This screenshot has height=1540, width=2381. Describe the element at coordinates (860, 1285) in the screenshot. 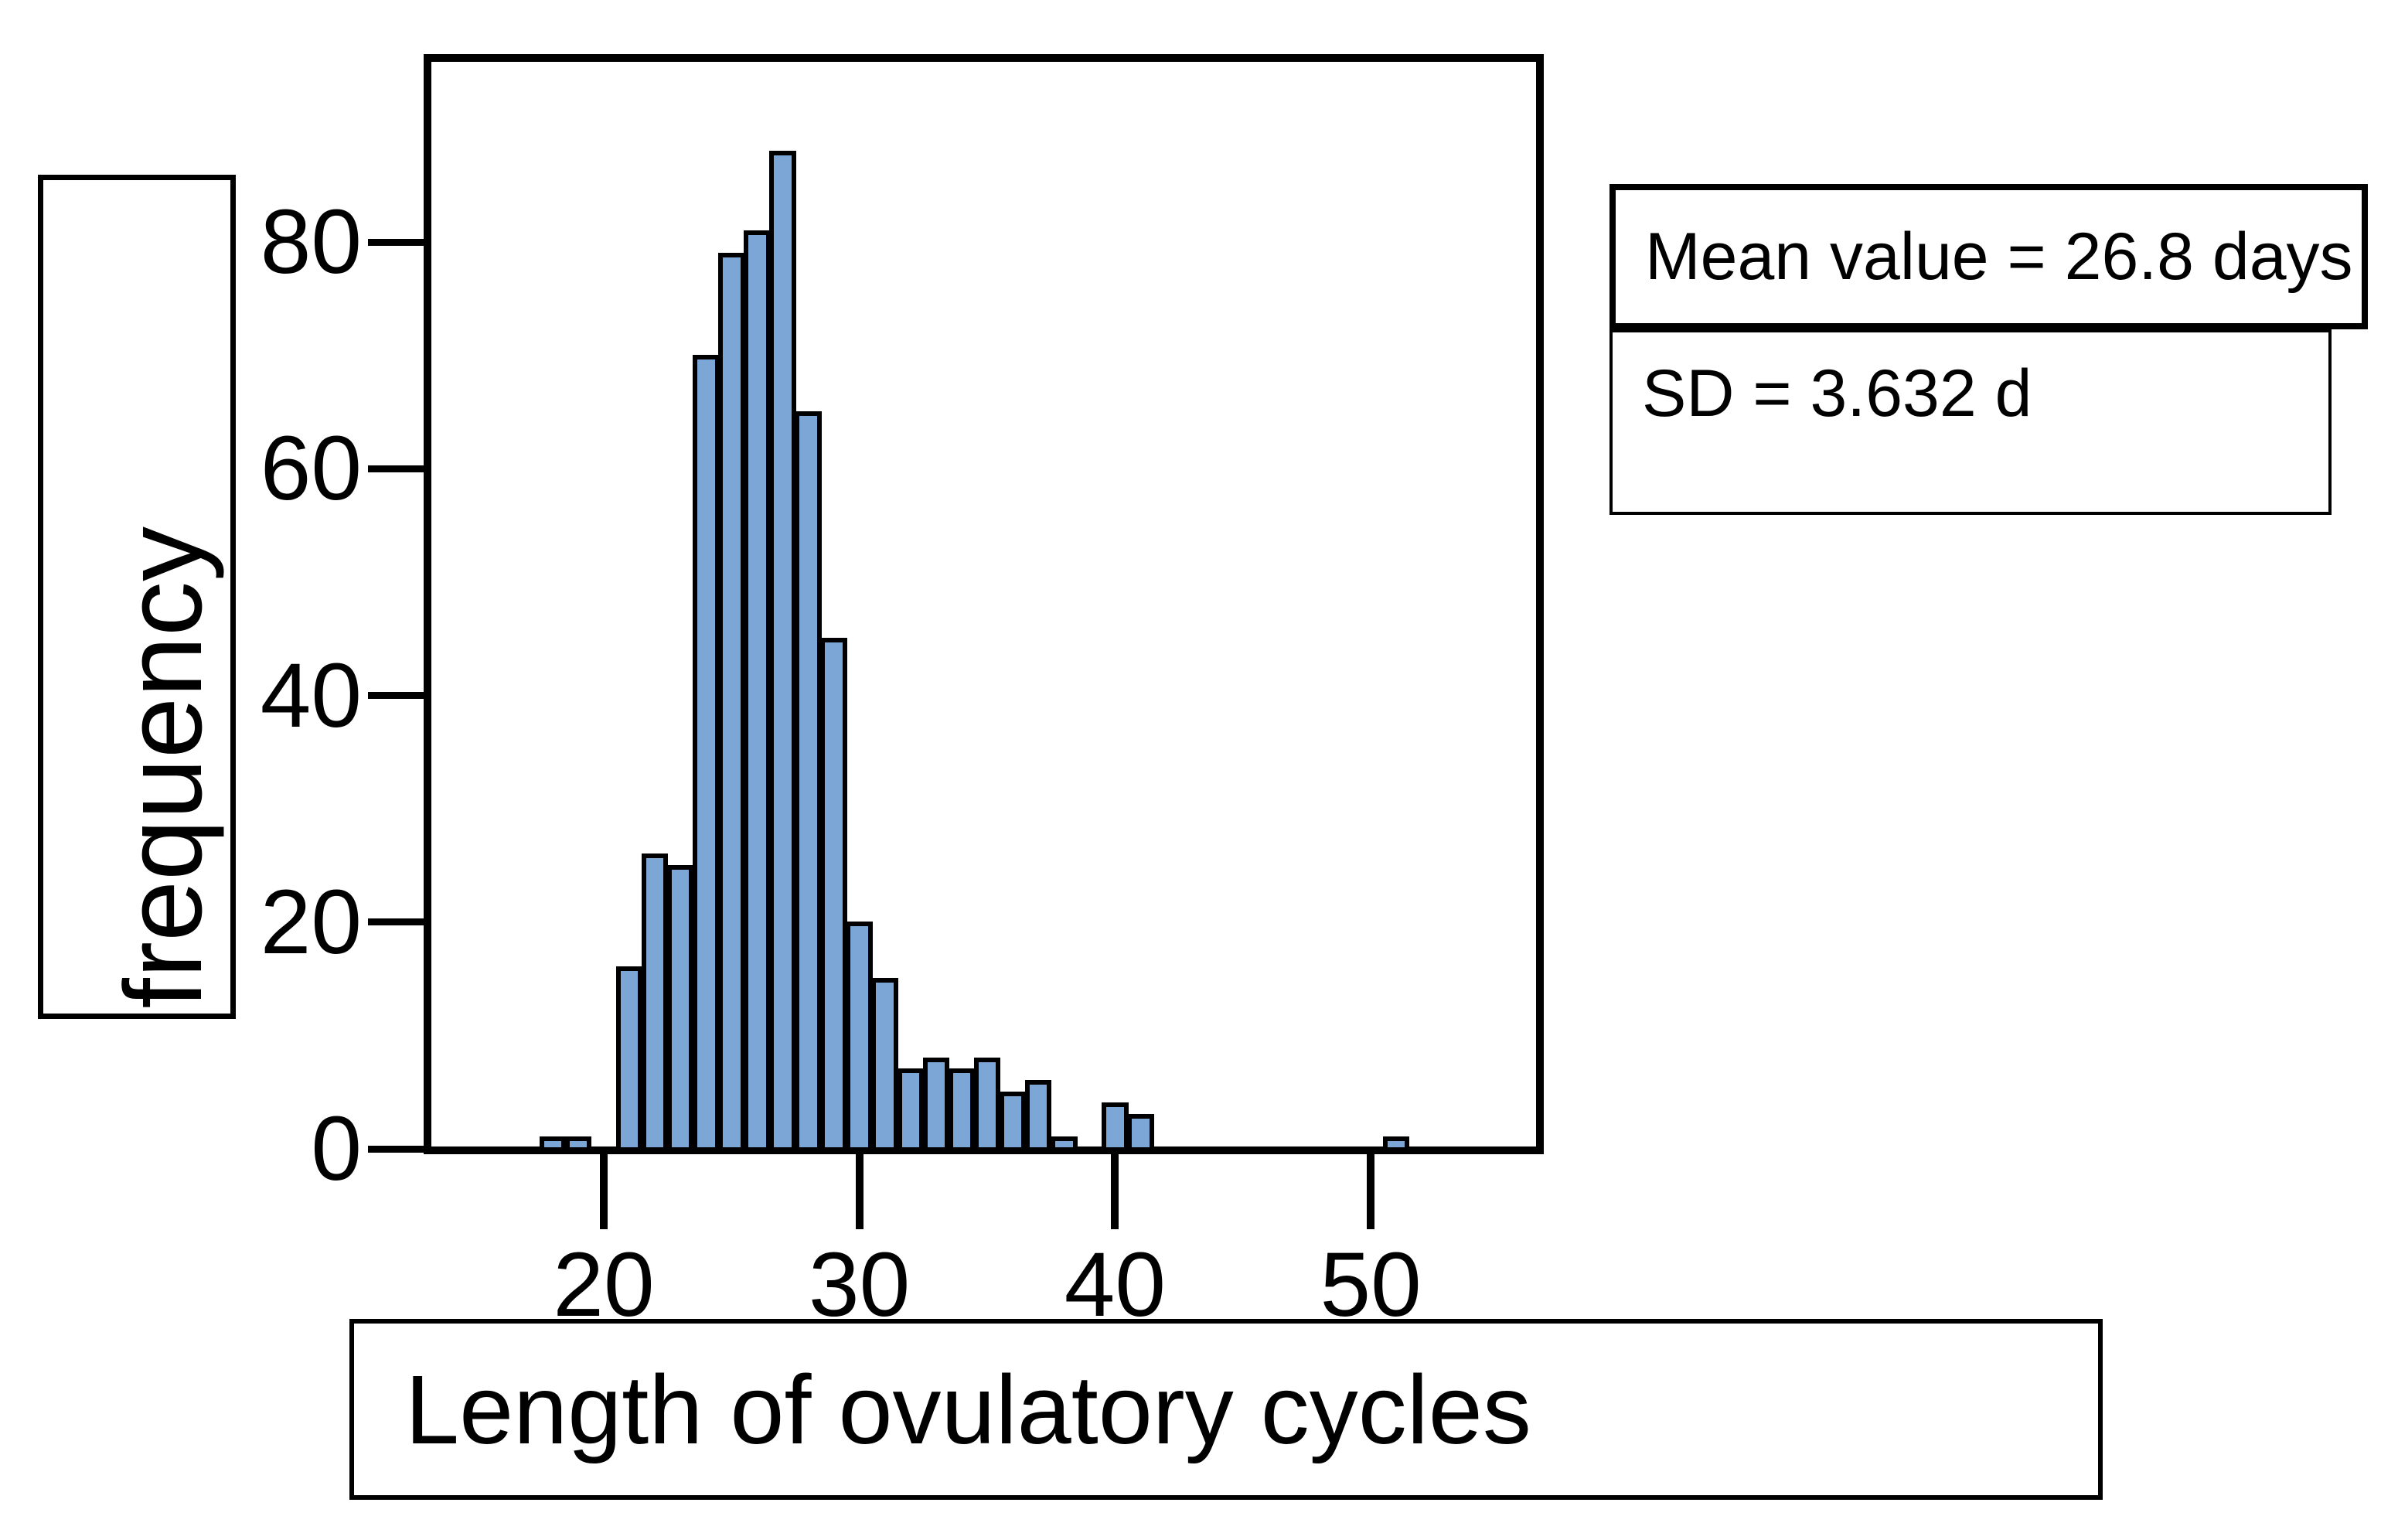

I see `x-tick-label: 30` at that location.